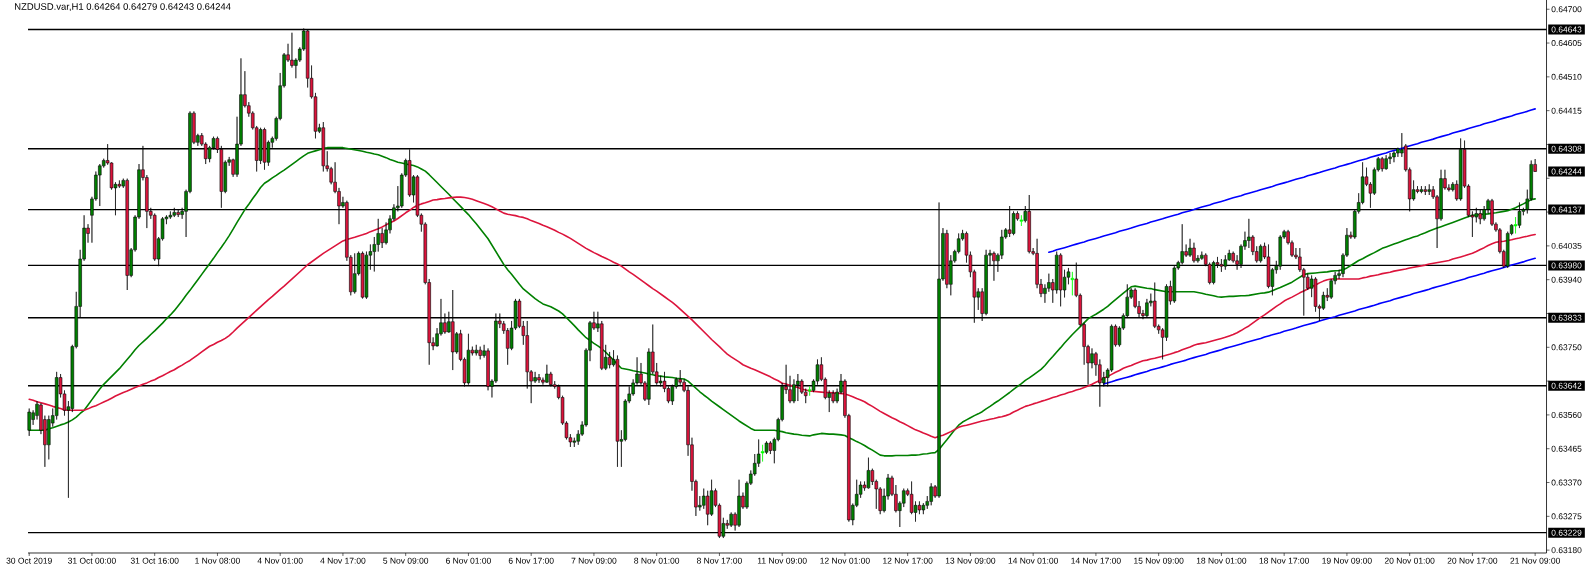 This screenshot has width=1590, height=572. Describe the element at coordinates (594, 560) in the screenshot. I see `x-tick-label: 7 Nov 09:00` at that location.